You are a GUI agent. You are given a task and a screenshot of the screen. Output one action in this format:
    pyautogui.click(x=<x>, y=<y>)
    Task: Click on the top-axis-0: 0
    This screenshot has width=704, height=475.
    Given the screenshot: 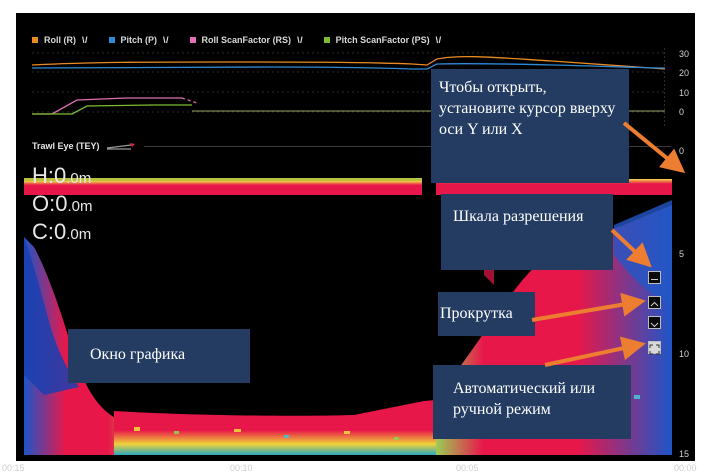 What is the action you would take?
    pyautogui.click(x=682, y=112)
    